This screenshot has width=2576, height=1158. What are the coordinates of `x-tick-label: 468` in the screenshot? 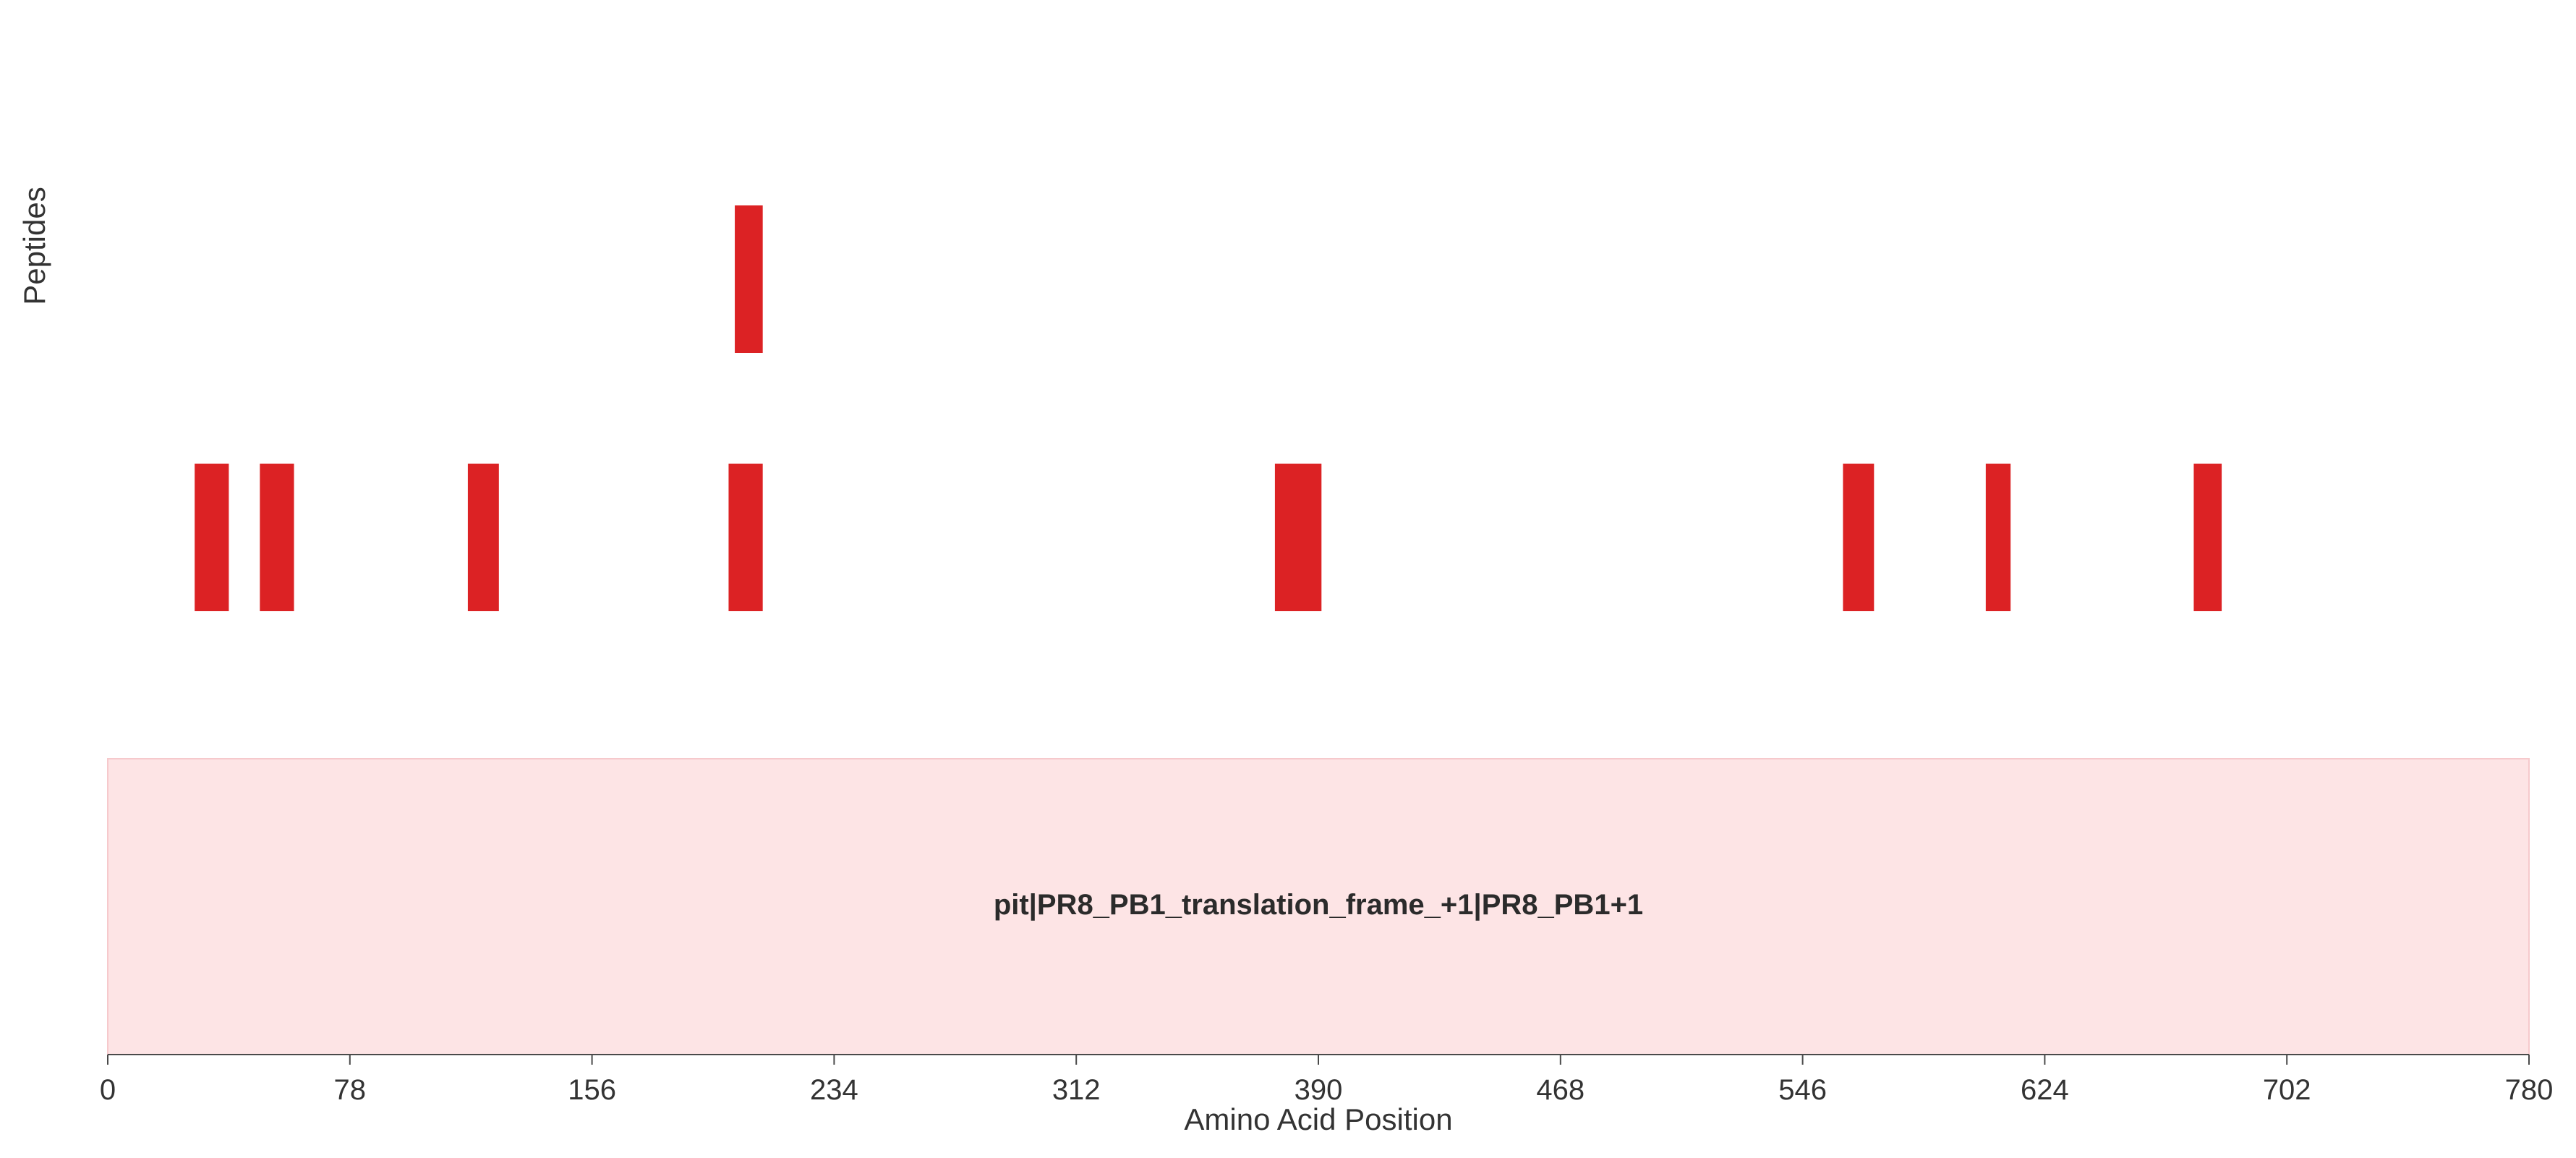 It's located at (1560, 1090).